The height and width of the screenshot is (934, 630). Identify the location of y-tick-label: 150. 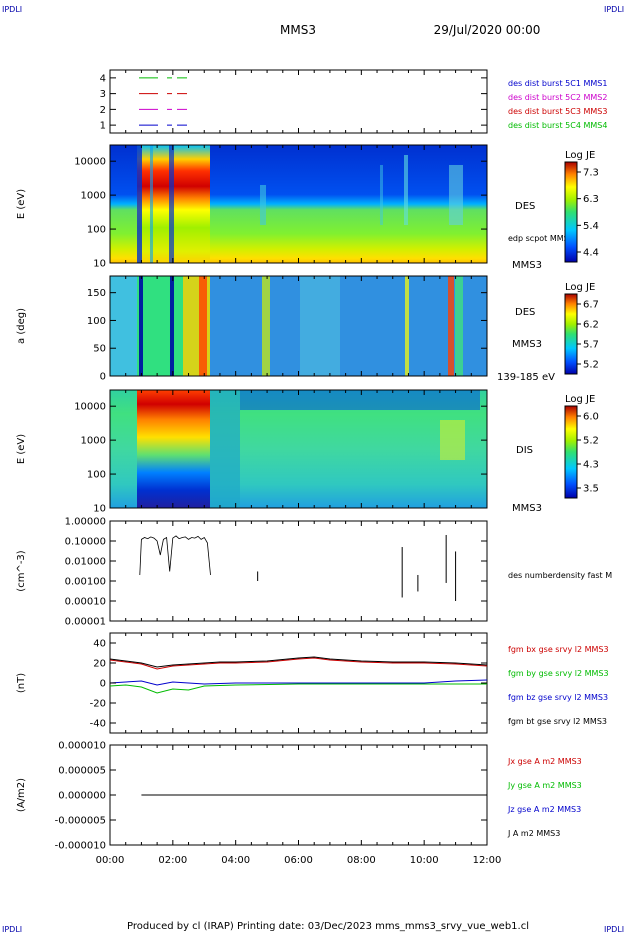
(96, 293).